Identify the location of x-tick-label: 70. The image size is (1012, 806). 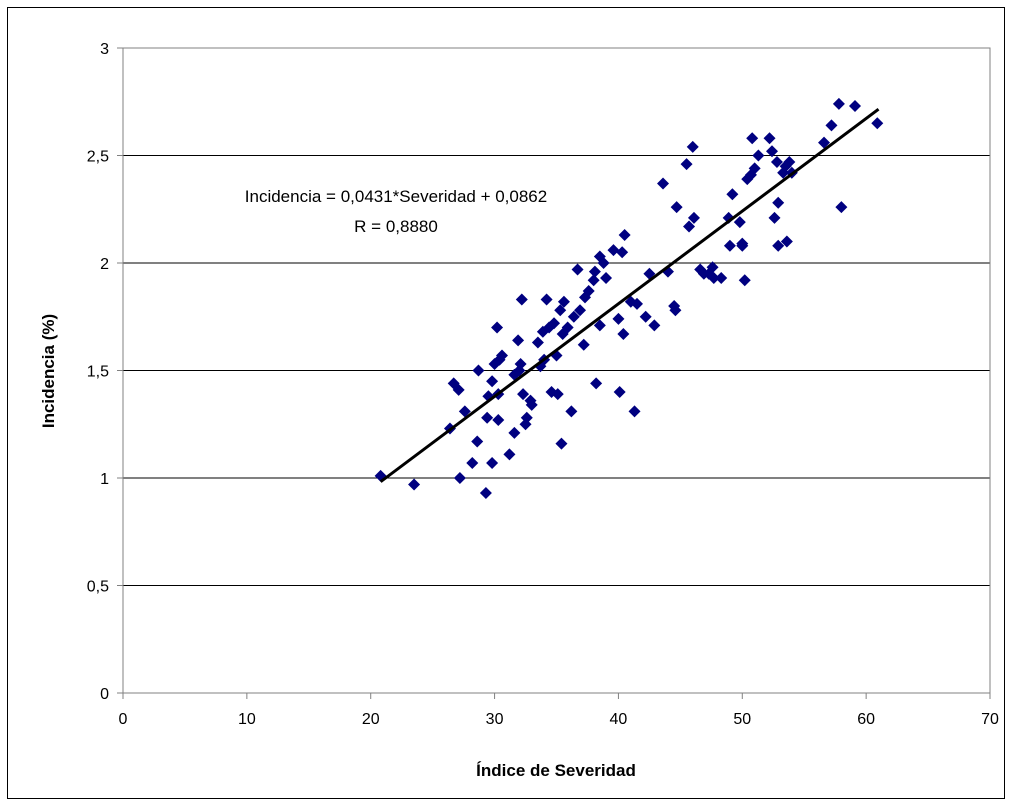
(990, 719).